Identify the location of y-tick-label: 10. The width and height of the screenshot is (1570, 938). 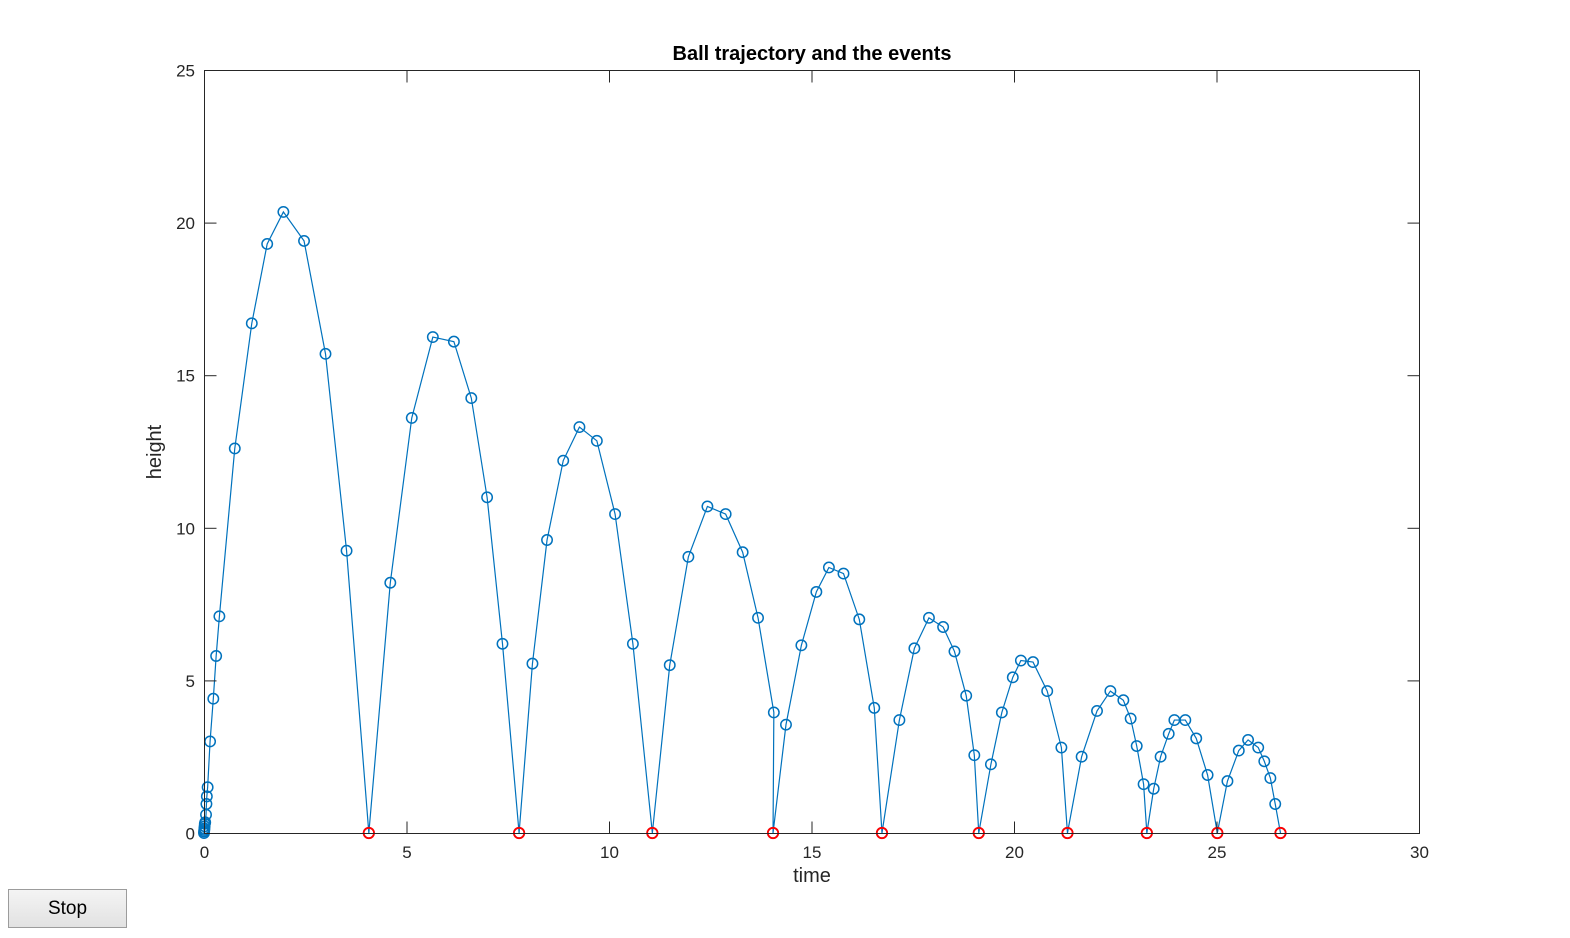
(185, 528).